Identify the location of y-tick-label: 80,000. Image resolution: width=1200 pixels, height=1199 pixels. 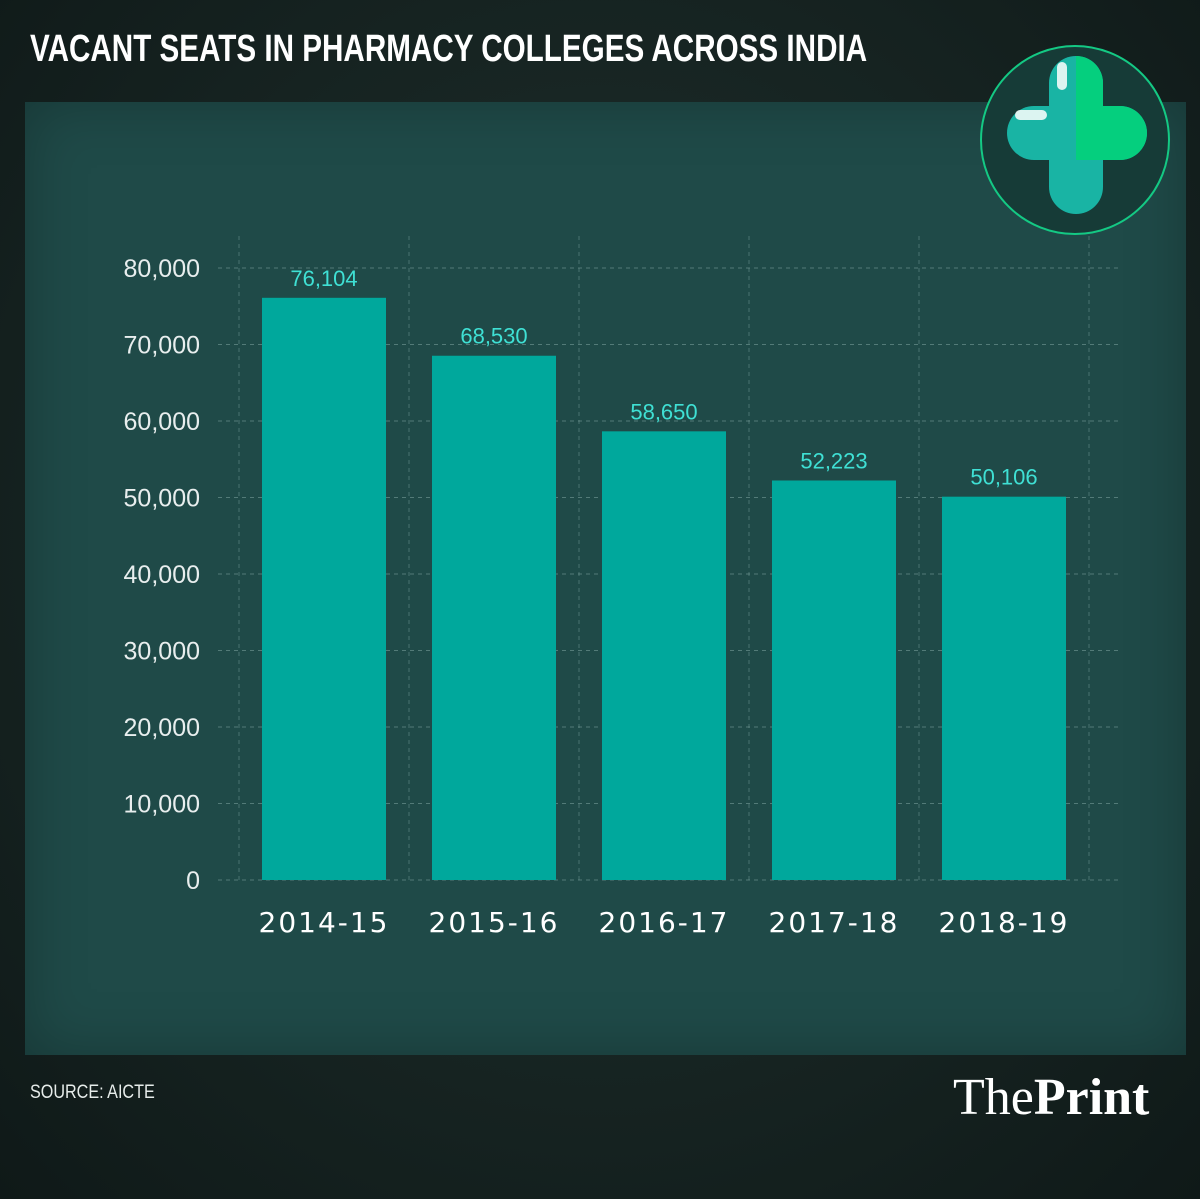
(162, 269).